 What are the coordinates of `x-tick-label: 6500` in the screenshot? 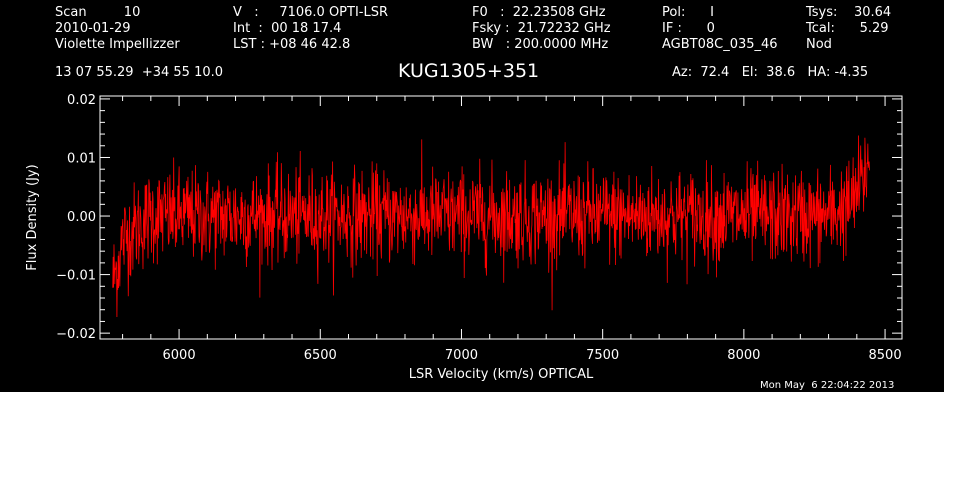 It's located at (320, 355).